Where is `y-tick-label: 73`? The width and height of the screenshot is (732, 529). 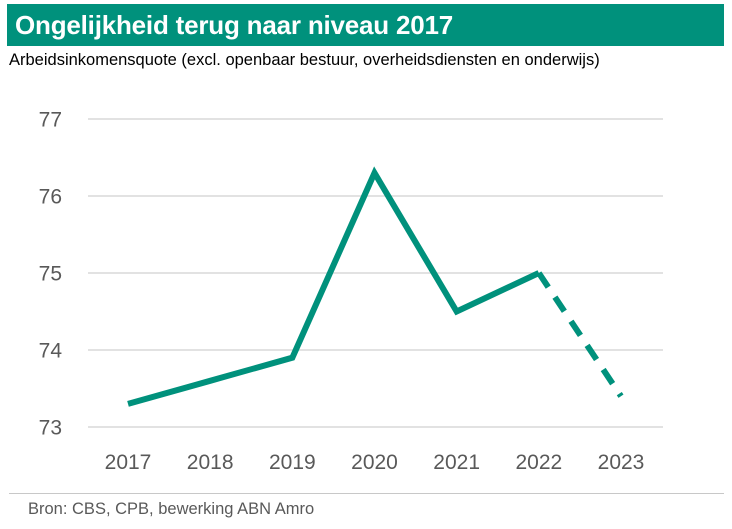
y-tick-label: 73 is located at coordinates (50, 428).